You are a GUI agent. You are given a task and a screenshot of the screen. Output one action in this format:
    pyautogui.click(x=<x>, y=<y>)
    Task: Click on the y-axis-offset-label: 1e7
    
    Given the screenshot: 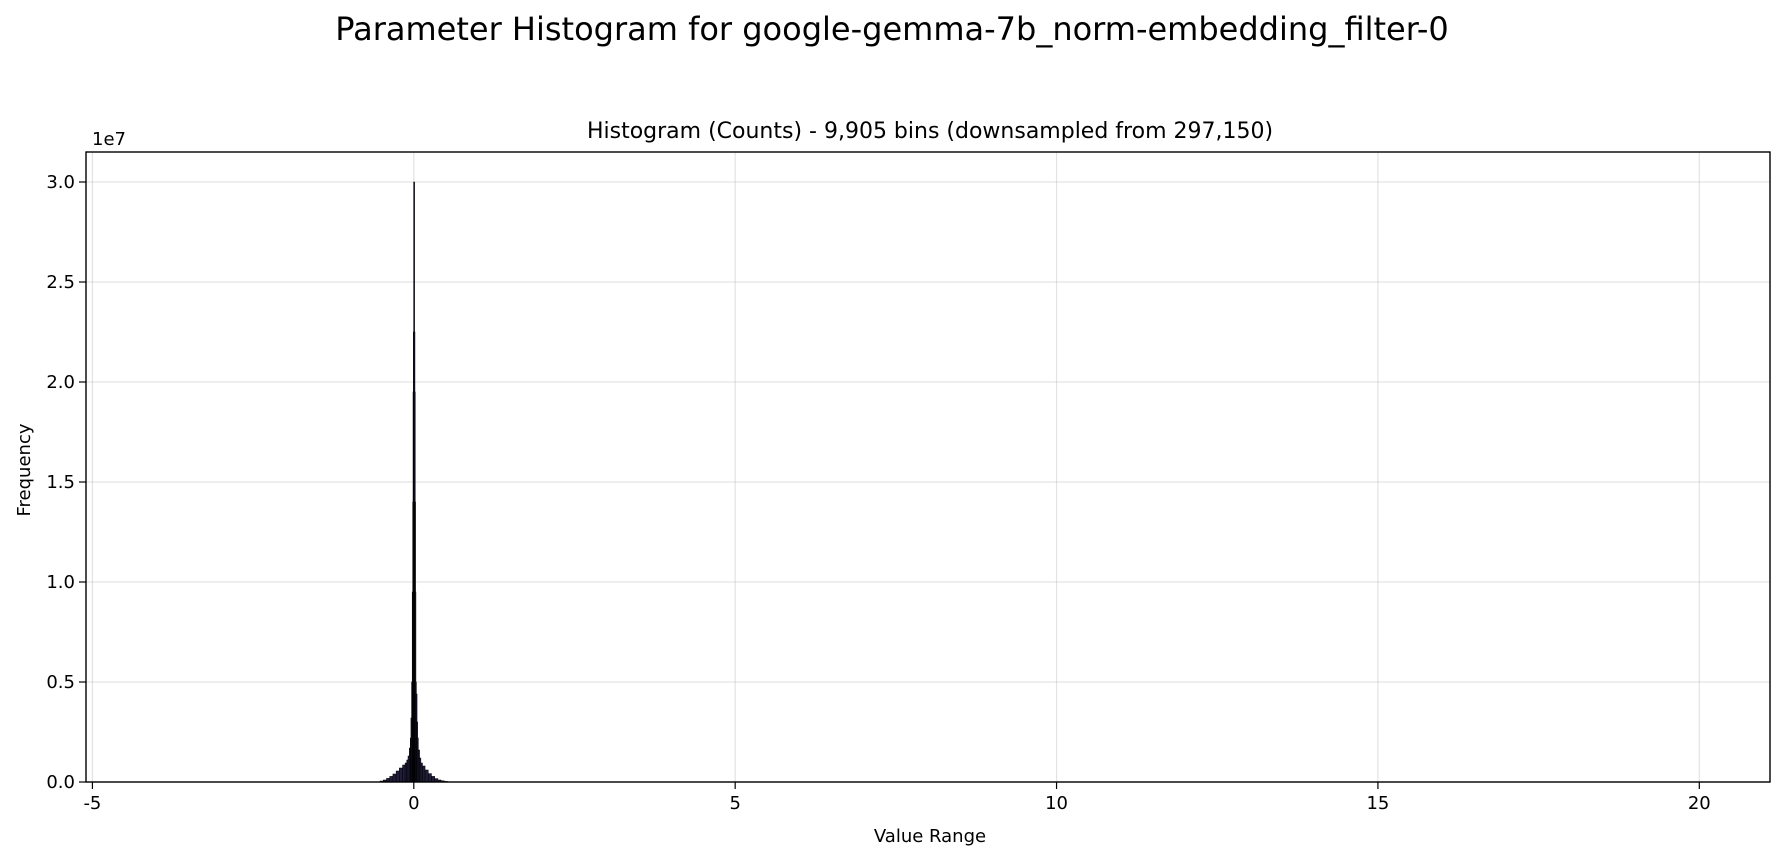 What is the action you would take?
    pyautogui.click(x=109, y=139)
    